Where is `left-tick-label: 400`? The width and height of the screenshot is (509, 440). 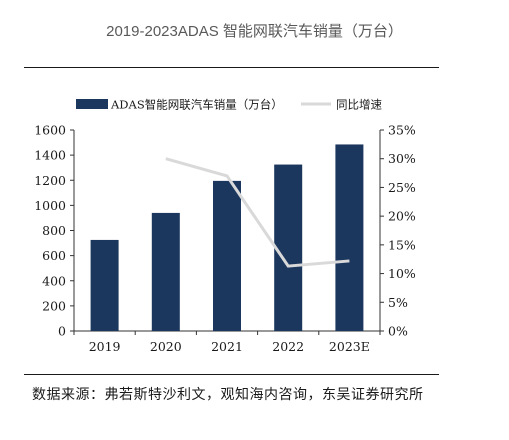 left-tick-label: 400 is located at coordinates (54, 280).